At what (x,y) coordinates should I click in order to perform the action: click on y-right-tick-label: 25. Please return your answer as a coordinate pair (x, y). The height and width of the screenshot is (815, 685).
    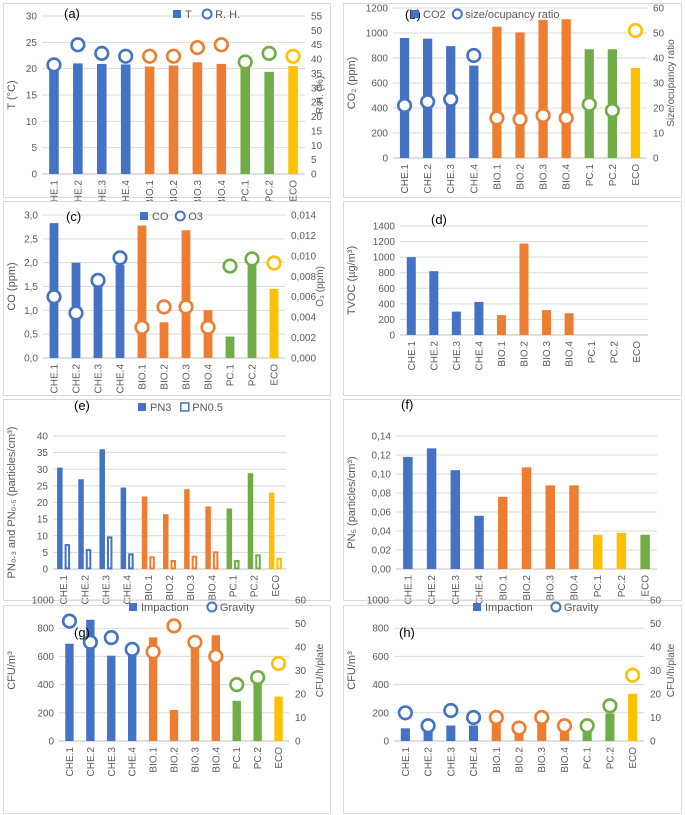
    Looking at the image, I should click on (317, 103).